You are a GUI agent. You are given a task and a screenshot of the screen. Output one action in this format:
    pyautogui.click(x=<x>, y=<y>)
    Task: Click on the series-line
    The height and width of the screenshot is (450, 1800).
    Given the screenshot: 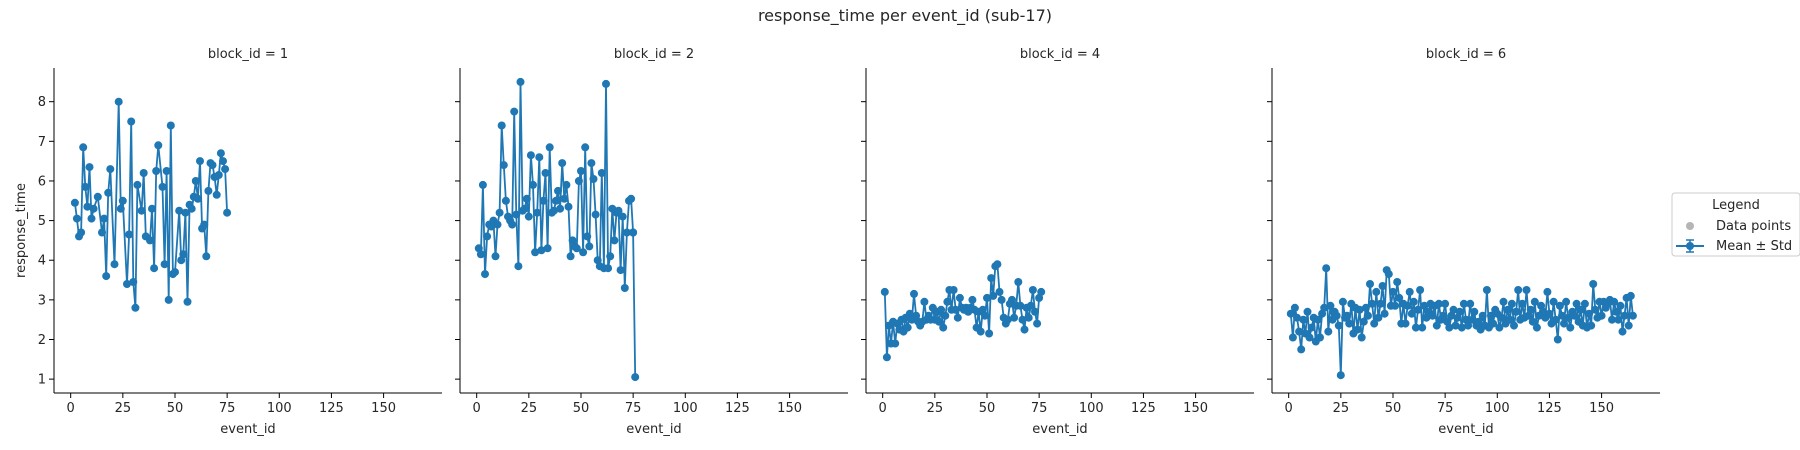 What is the action you would take?
    pyautogui.click(x=151, y=204)
    